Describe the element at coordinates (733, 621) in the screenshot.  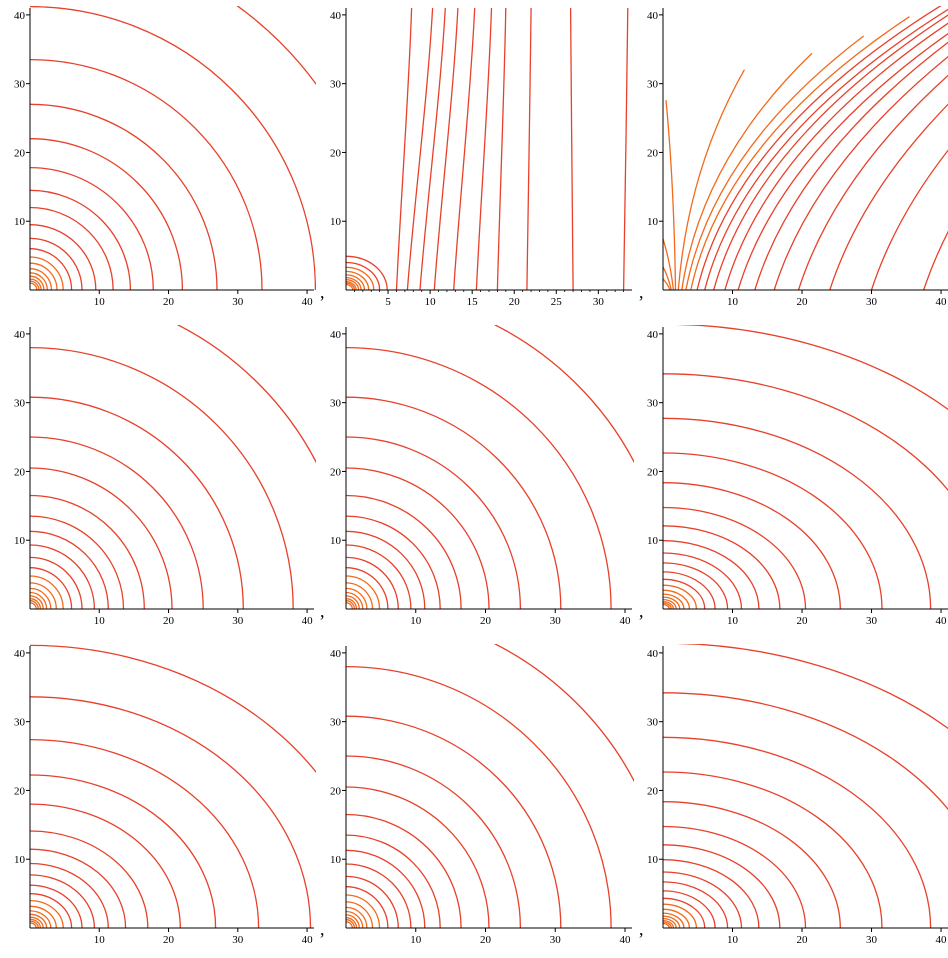
I see `x-tick-label: 10` at that location.